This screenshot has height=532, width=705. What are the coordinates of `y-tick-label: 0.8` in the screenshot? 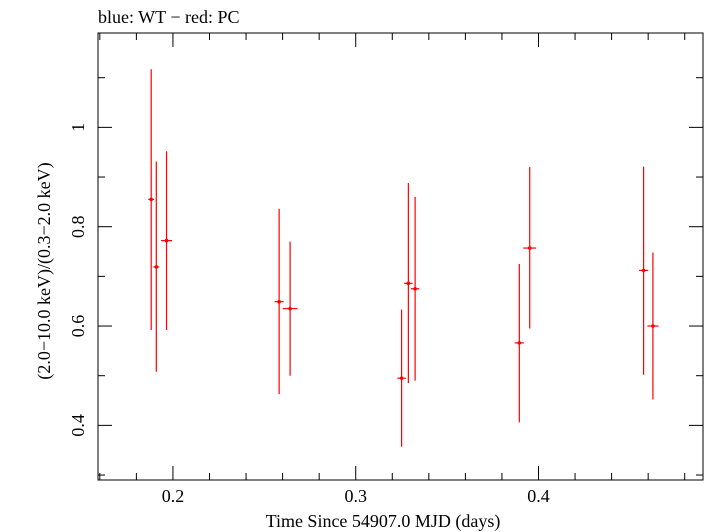 It's located at (78, 226).